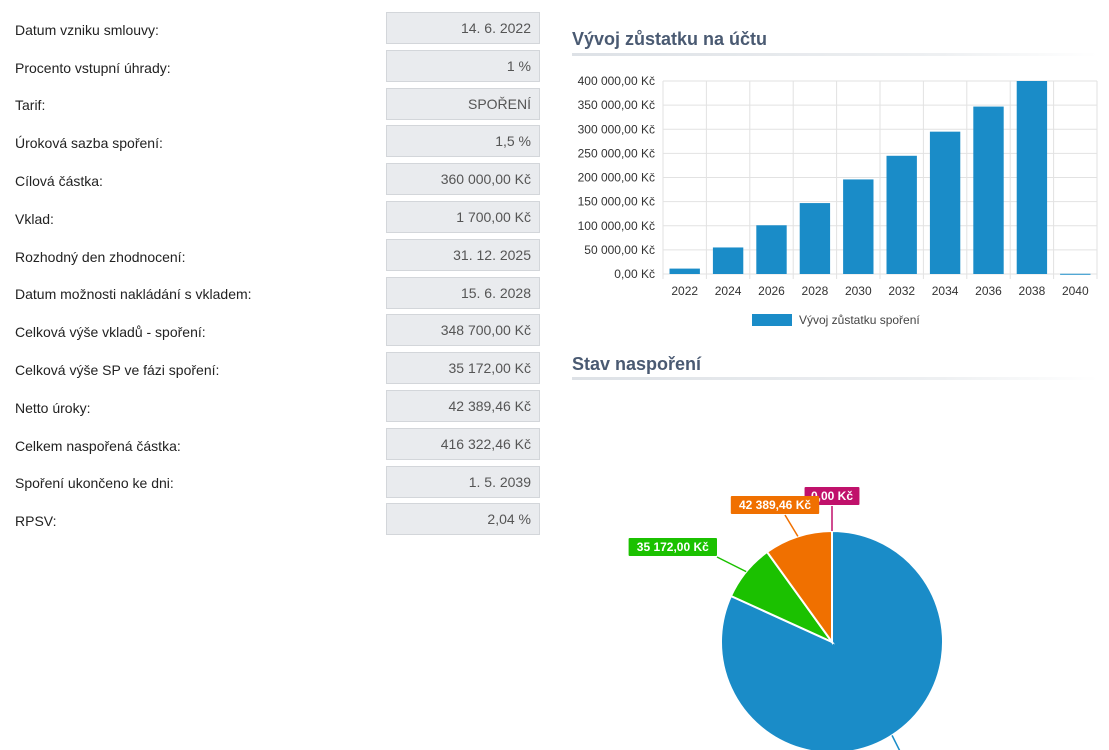 This screenshot has width=1109, height=750. What do you see at coordinates (634, 274) in the screenshot?
I see `y-tick-label: 0,00 Kč` at bounding box center [634, 274].